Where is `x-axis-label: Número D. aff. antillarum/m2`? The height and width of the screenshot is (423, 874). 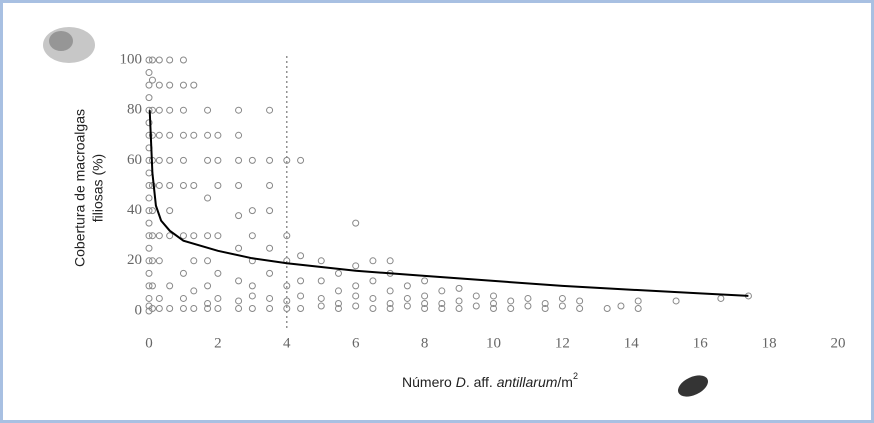 x-axis-label: Número D. aff. antillarum/m2 is located at coordinates (490, 380).